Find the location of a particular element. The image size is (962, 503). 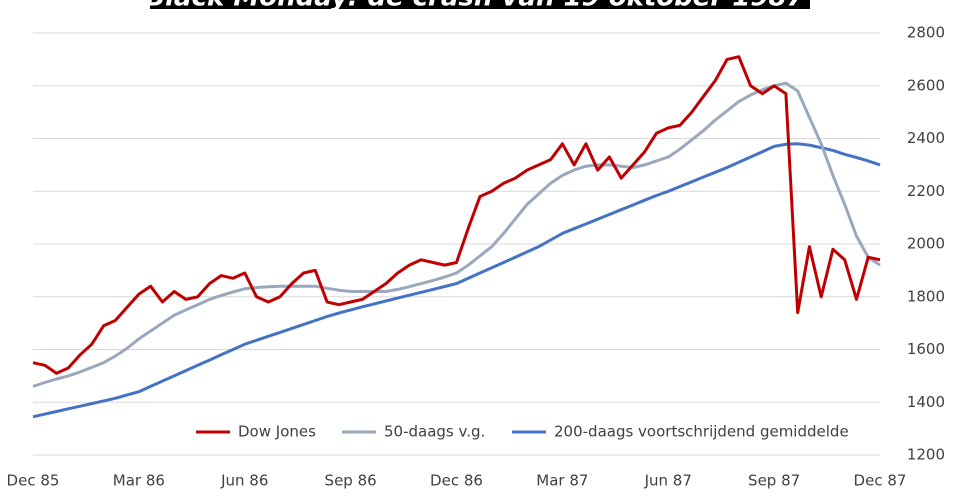

legend-label: Dow Jones is located at coordinates (277, 432).